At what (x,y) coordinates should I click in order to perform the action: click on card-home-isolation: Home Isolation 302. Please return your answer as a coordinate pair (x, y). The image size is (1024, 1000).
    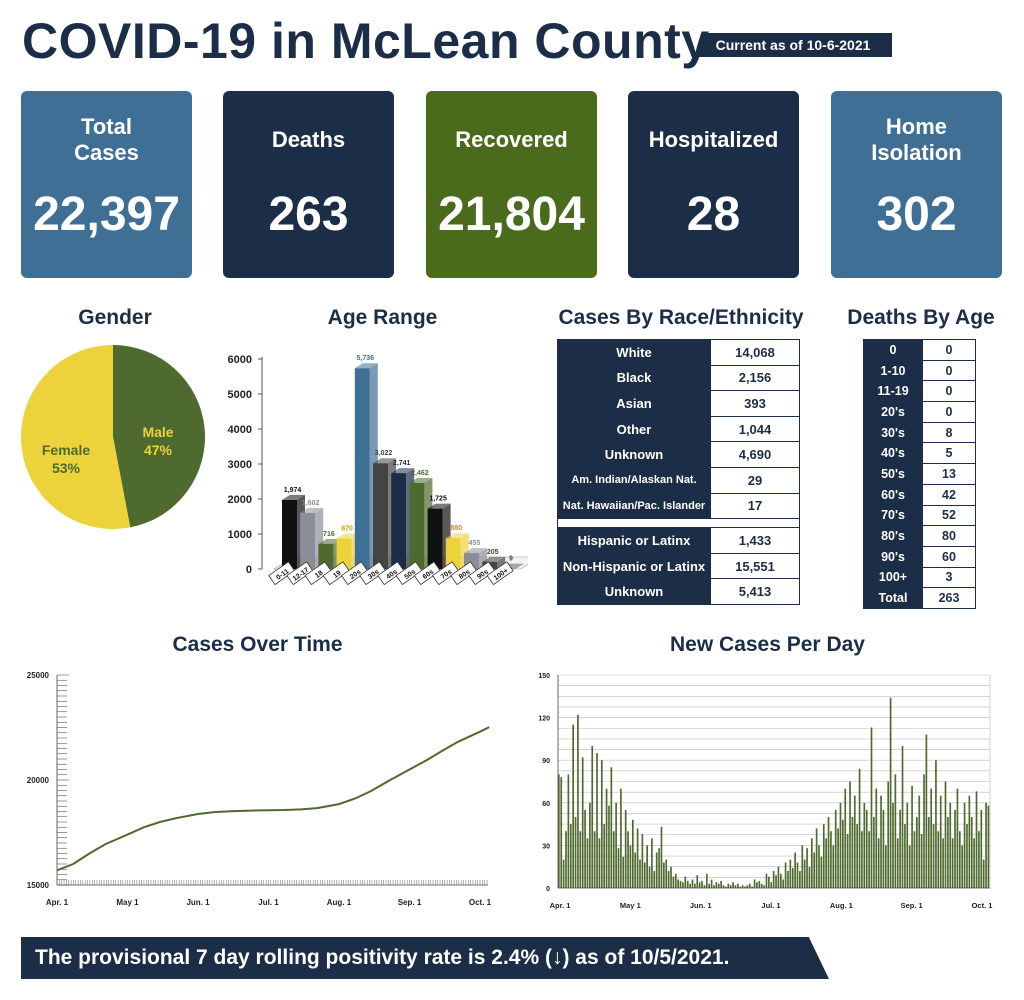
    Looking at the image, I should click on (916, 184).